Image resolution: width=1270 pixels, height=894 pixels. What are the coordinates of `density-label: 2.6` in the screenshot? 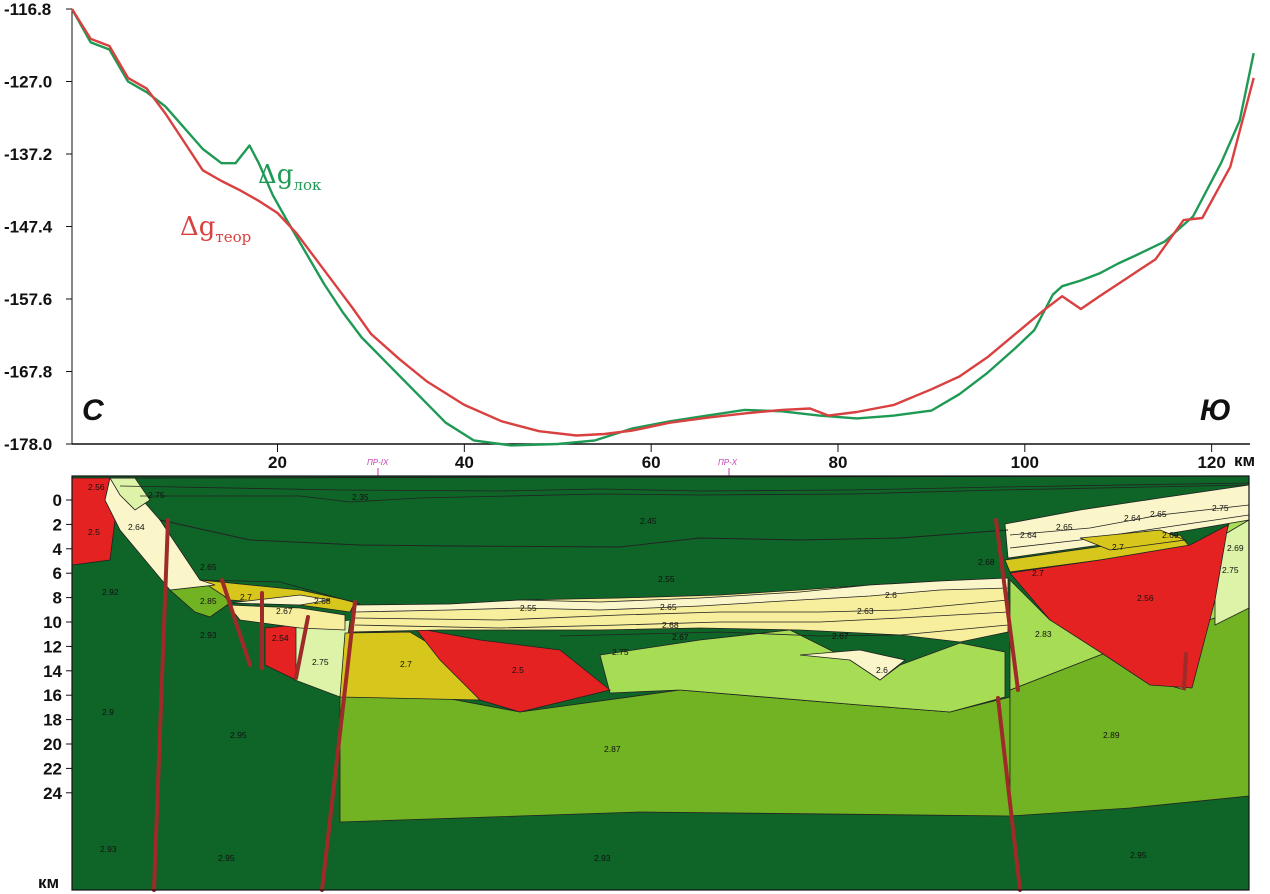 It's located at (882, 670).